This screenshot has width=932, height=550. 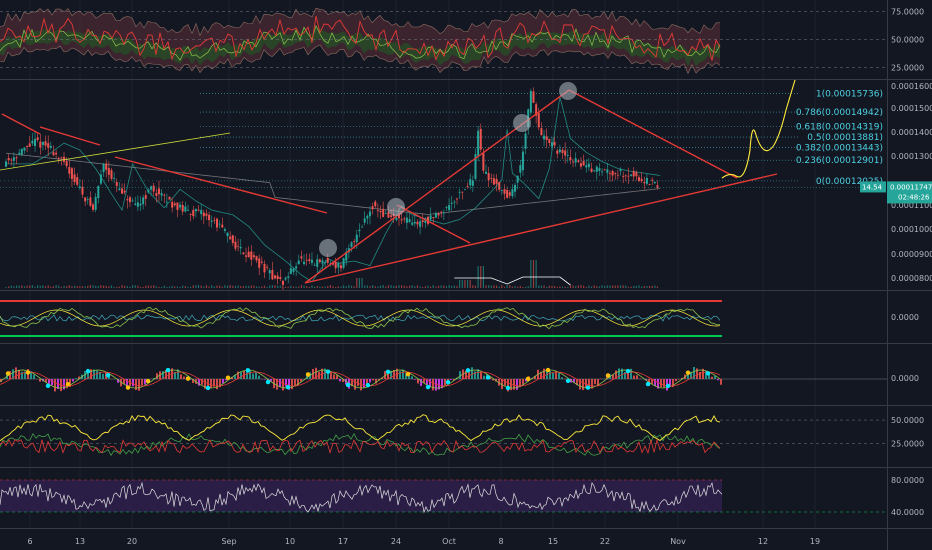 I want to click on axis-tick-label: 0.0000, so click(x=905, y=378).